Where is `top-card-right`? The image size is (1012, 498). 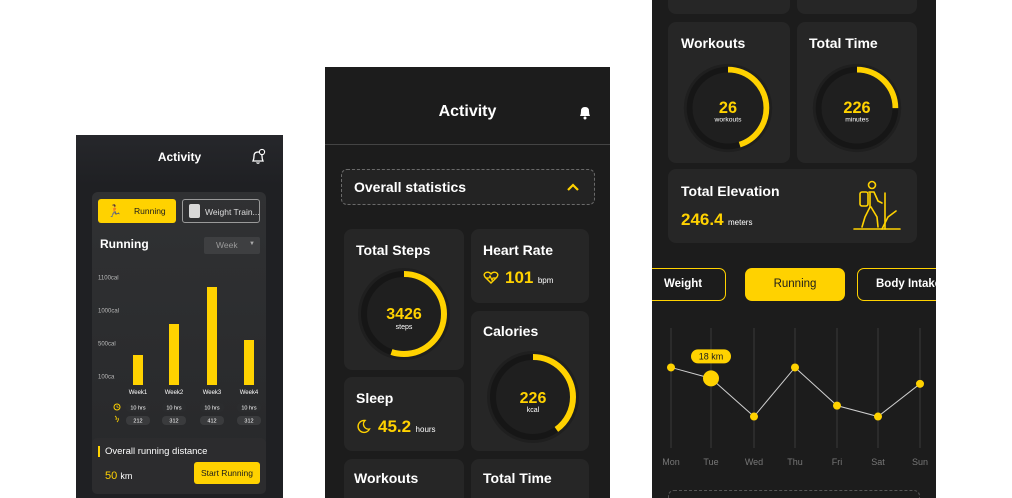 top-card-right is located at coordinates (857, 7).